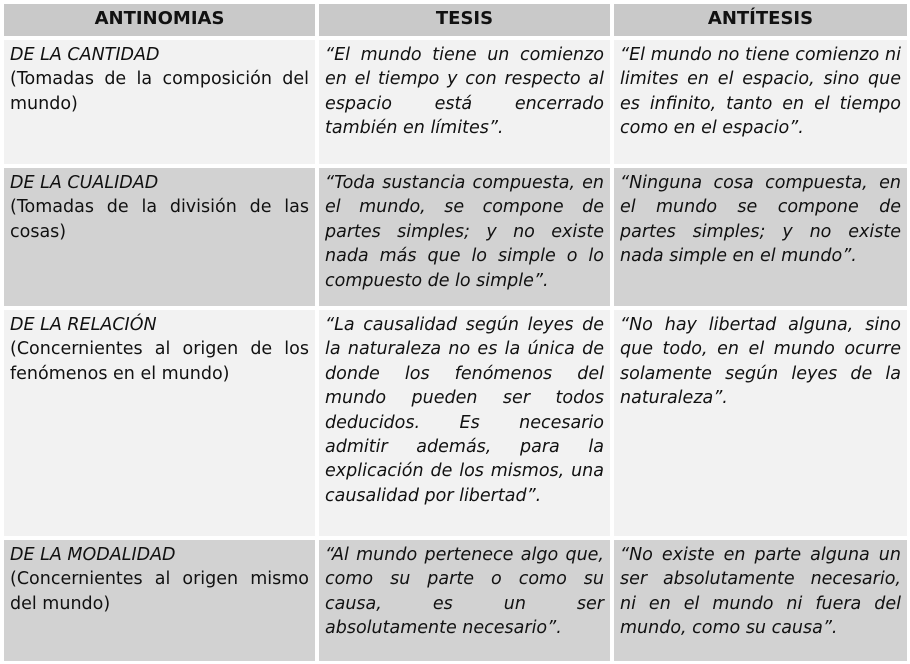 The height and width of the screenshot is (664, 910). Describe the element at coordinates (159, 219) in the screenshot. I see `antinomia-subtitle: (Tomadas de la división de las cosas)` at that location.